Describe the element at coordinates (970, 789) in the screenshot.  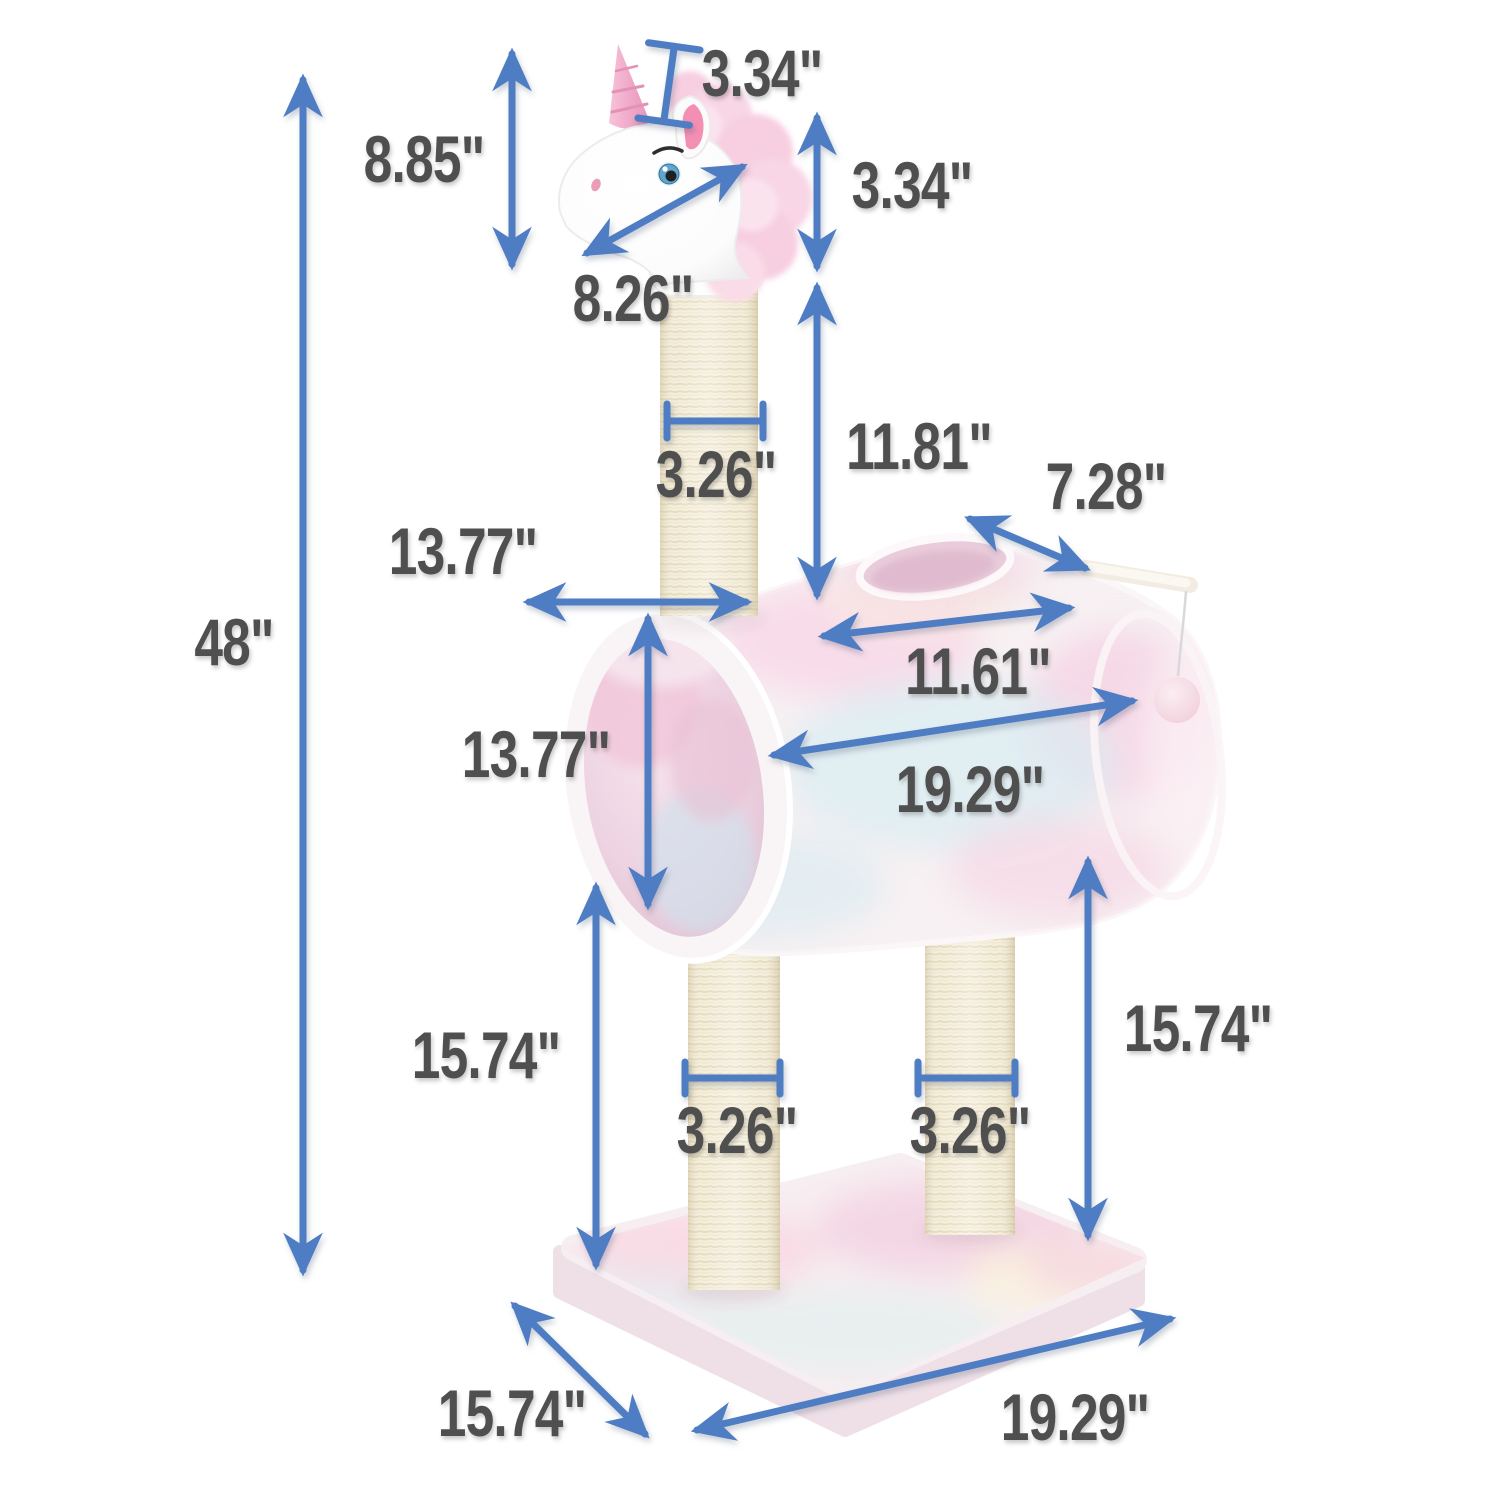
I see `dim-label-tunnel-length: 19.29"` at that location.